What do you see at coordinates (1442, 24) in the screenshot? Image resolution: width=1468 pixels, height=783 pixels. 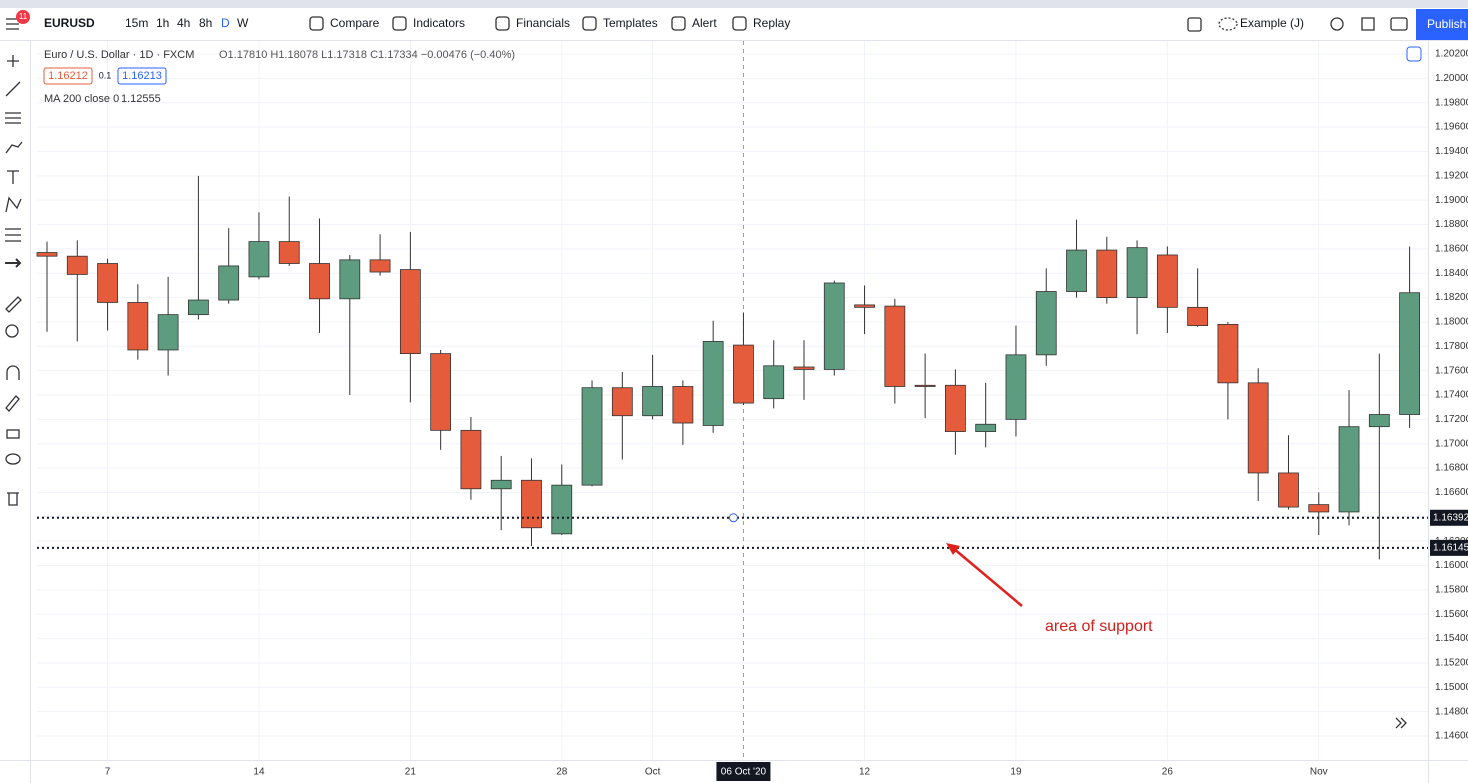 I see `publish-button` at bounding box center [1442, 24].